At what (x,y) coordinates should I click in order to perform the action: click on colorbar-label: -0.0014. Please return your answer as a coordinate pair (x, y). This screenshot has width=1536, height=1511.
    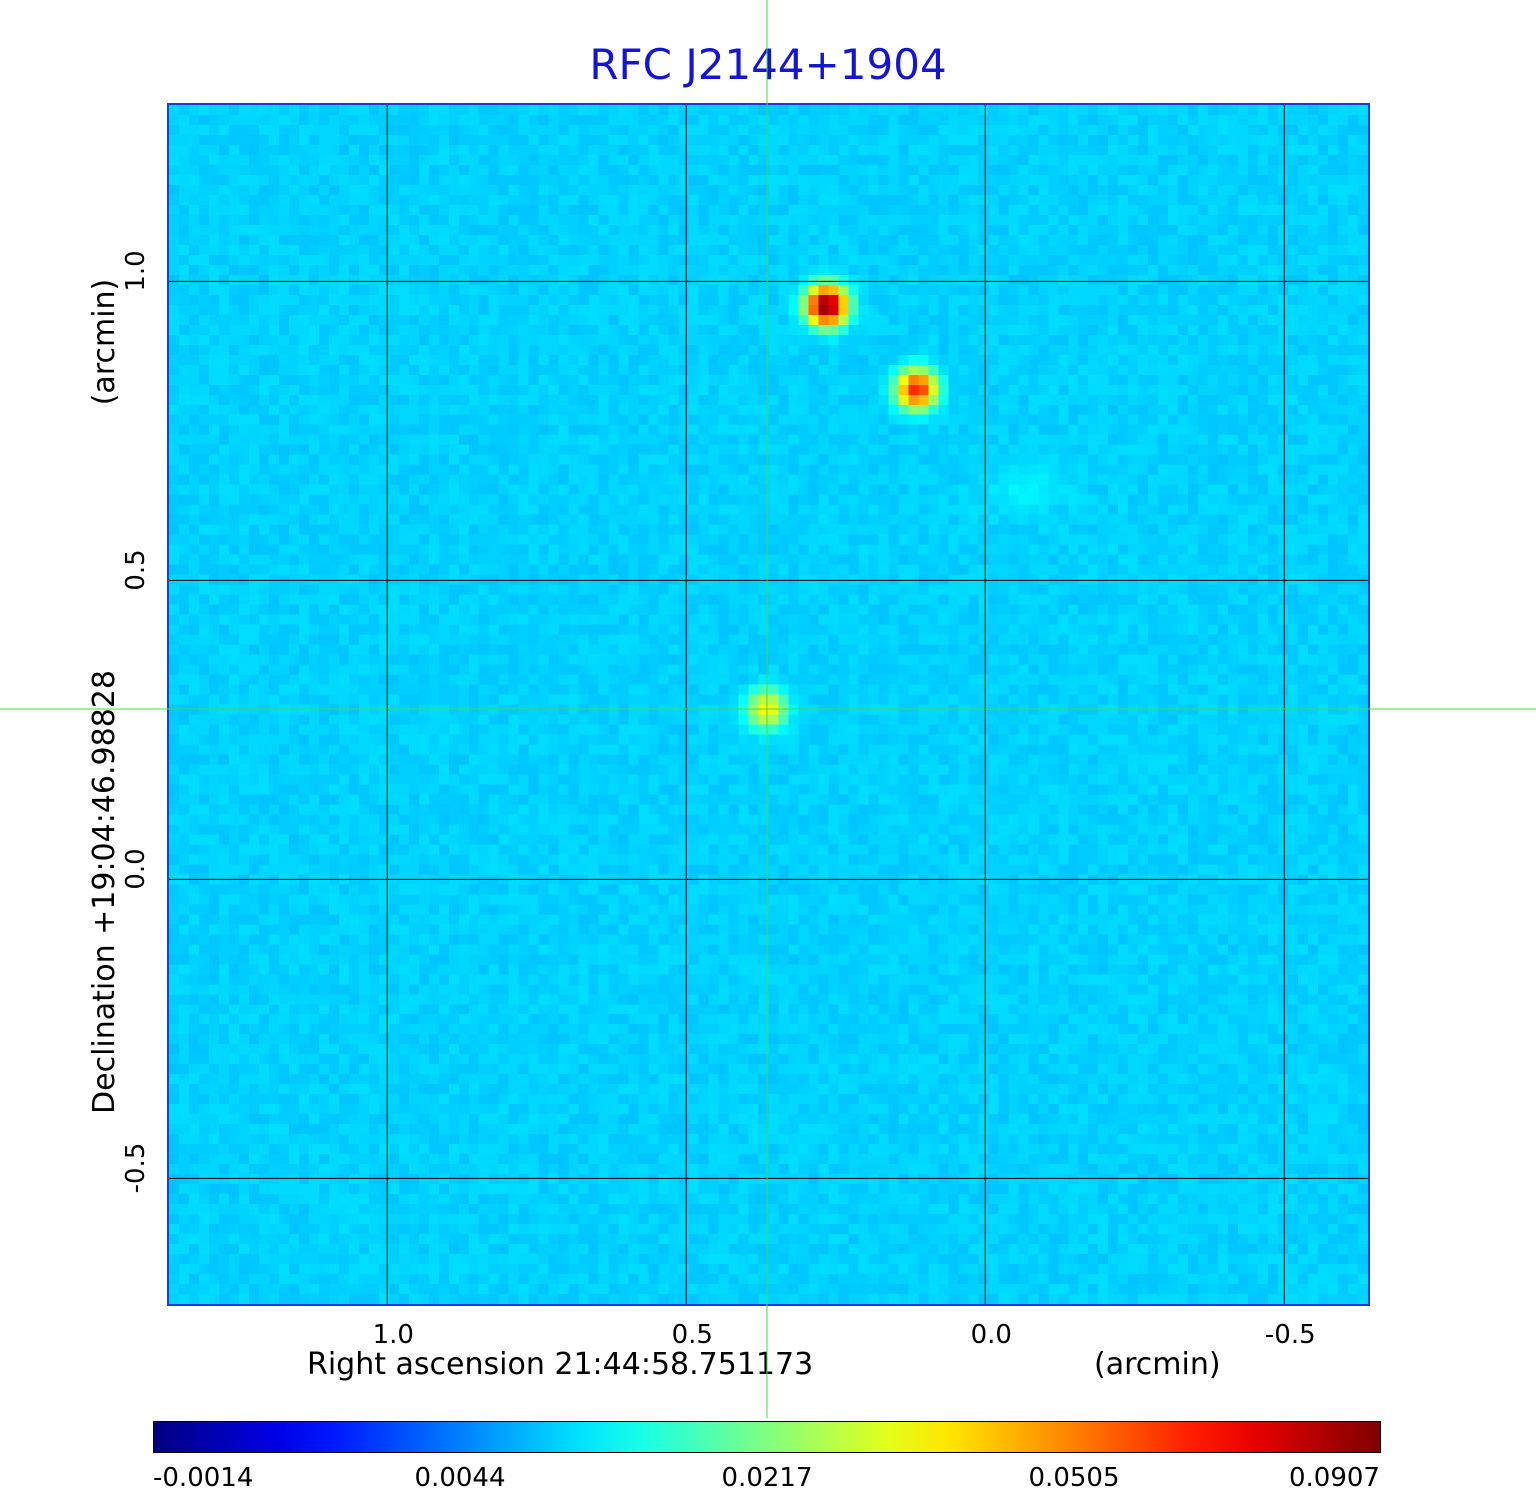
    Looking at the image, I should click on (203, 1478).